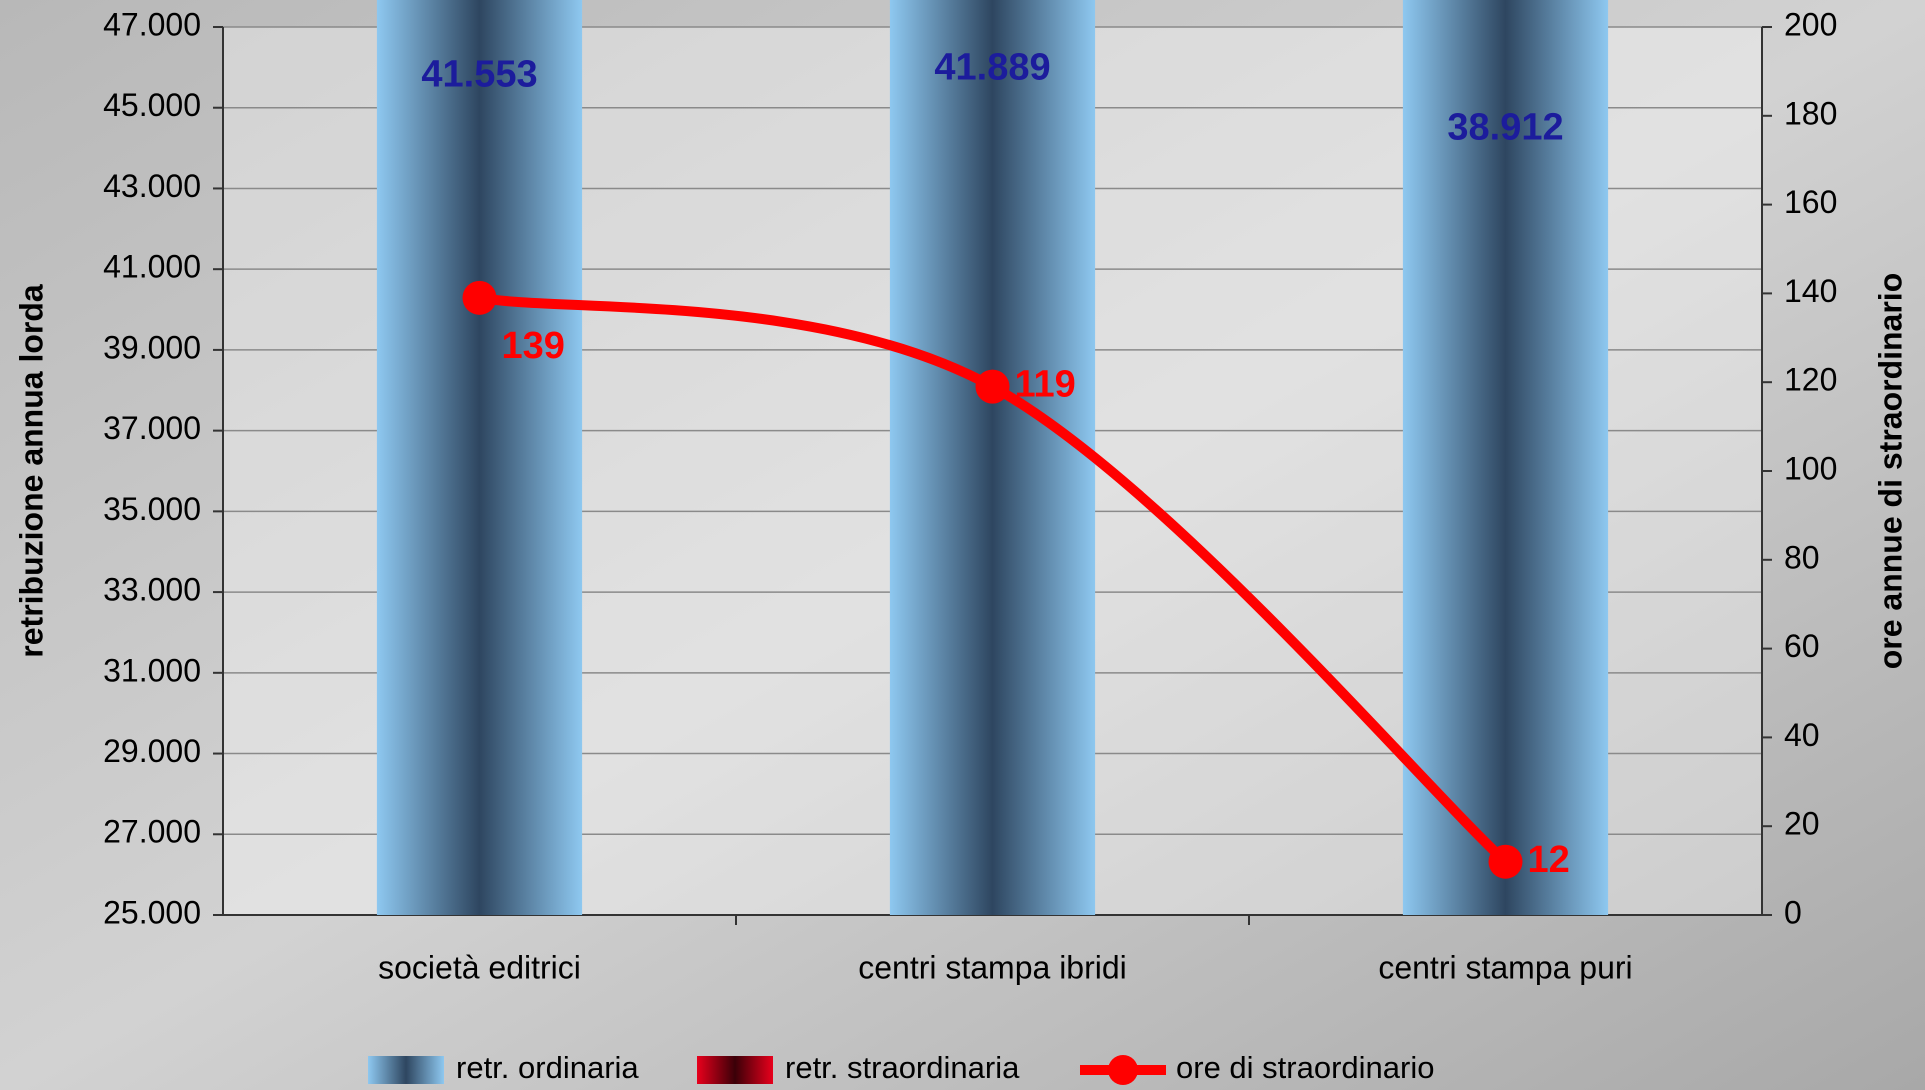  I want to click on y-tick-label: 31.000, so click(152, 670).